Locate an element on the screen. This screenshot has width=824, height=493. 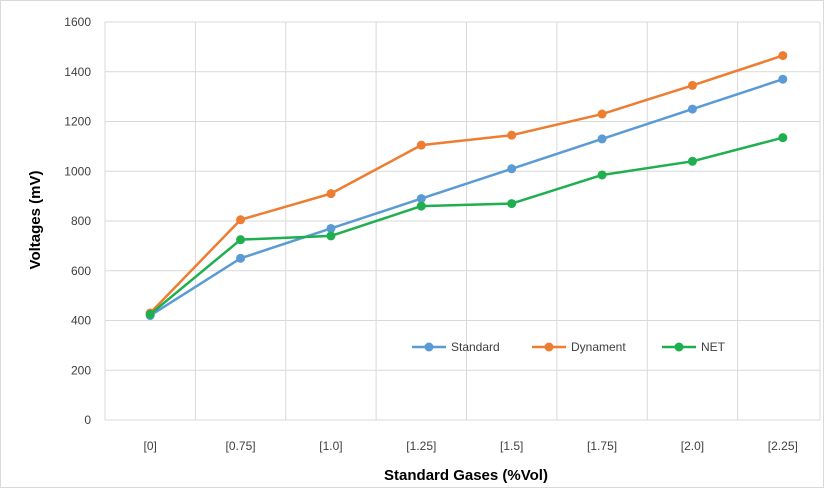
legend-marker-standard is located at coordinates (429, 347).